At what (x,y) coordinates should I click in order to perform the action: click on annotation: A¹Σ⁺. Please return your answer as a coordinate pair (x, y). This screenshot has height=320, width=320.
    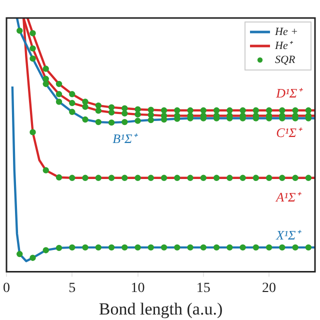
    Looking at the image, I should click on (288, 197).